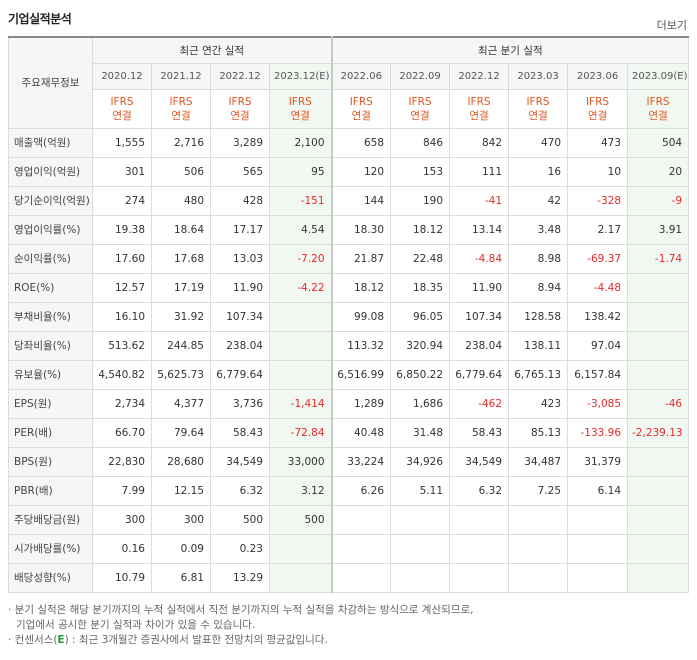 The image size is (697, 660). What do you see at coordinates (181, 200) in the screenshot?
I see `table-cell: 480` at bounding box center [181, 200].